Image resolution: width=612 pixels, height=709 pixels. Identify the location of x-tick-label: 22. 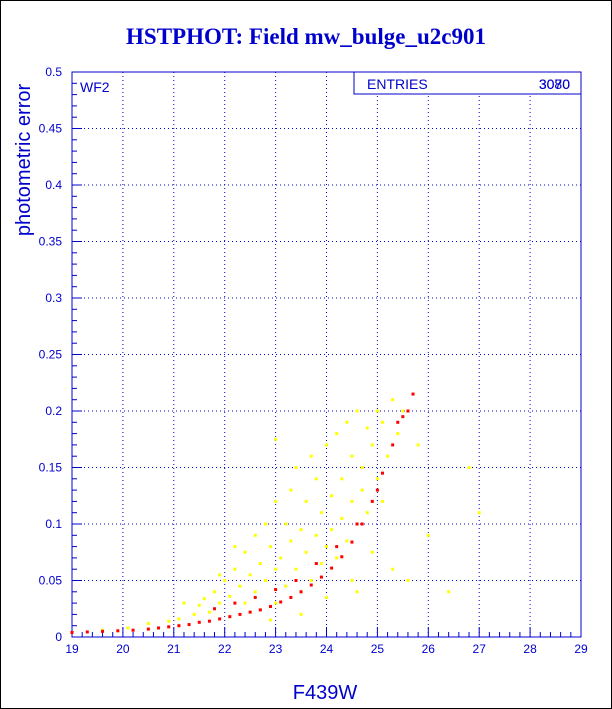
(225, 649).